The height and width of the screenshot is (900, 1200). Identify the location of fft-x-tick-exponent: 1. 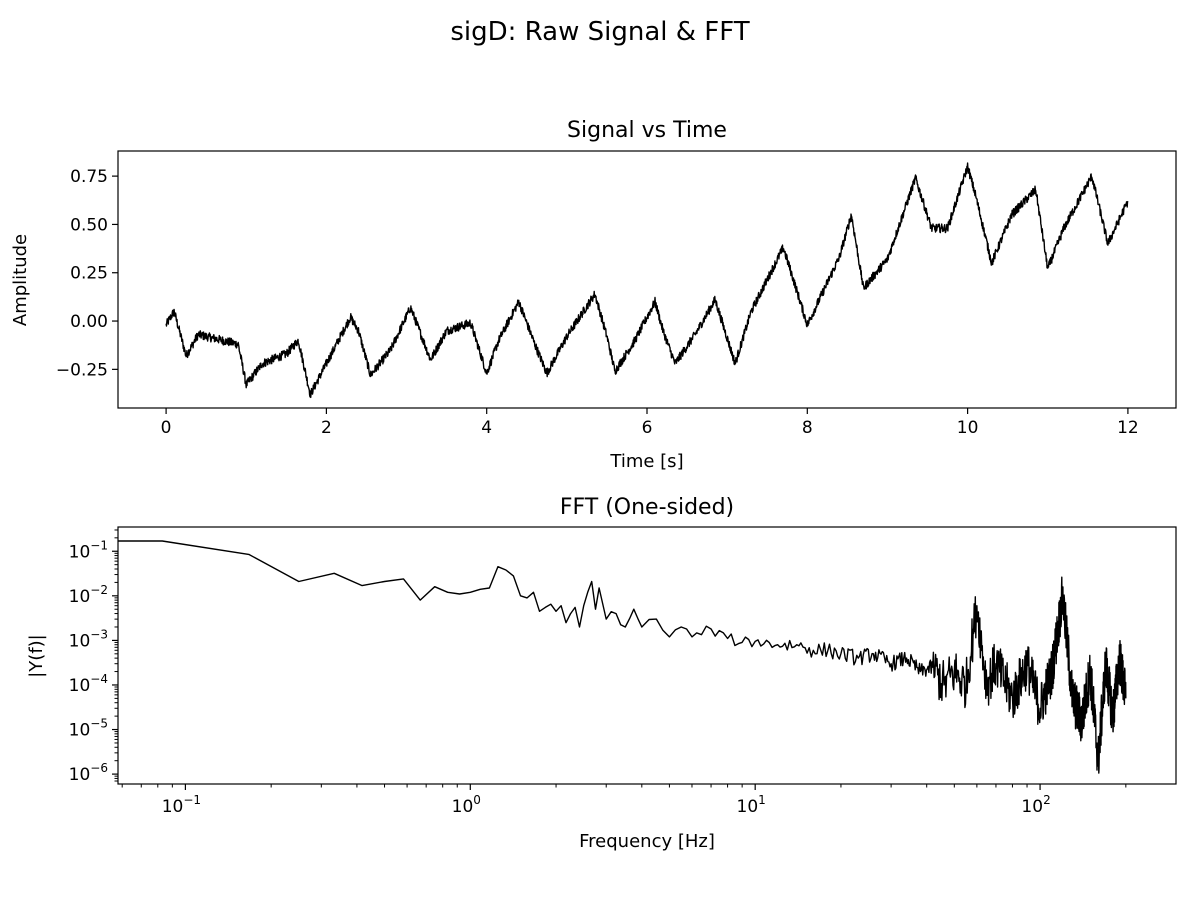
(762, 800).